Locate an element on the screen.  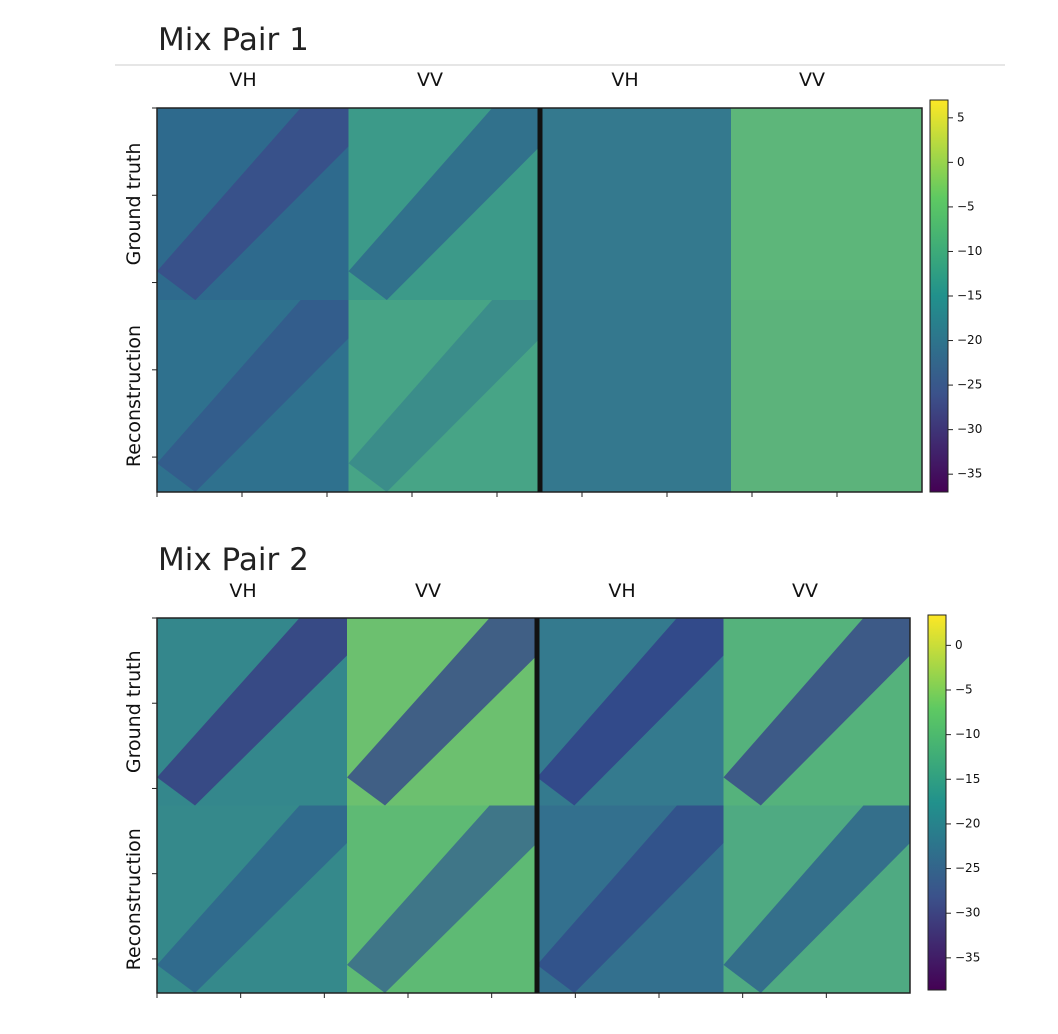
colorbar-tick-label: 5 is located at coordinates (961, 117).